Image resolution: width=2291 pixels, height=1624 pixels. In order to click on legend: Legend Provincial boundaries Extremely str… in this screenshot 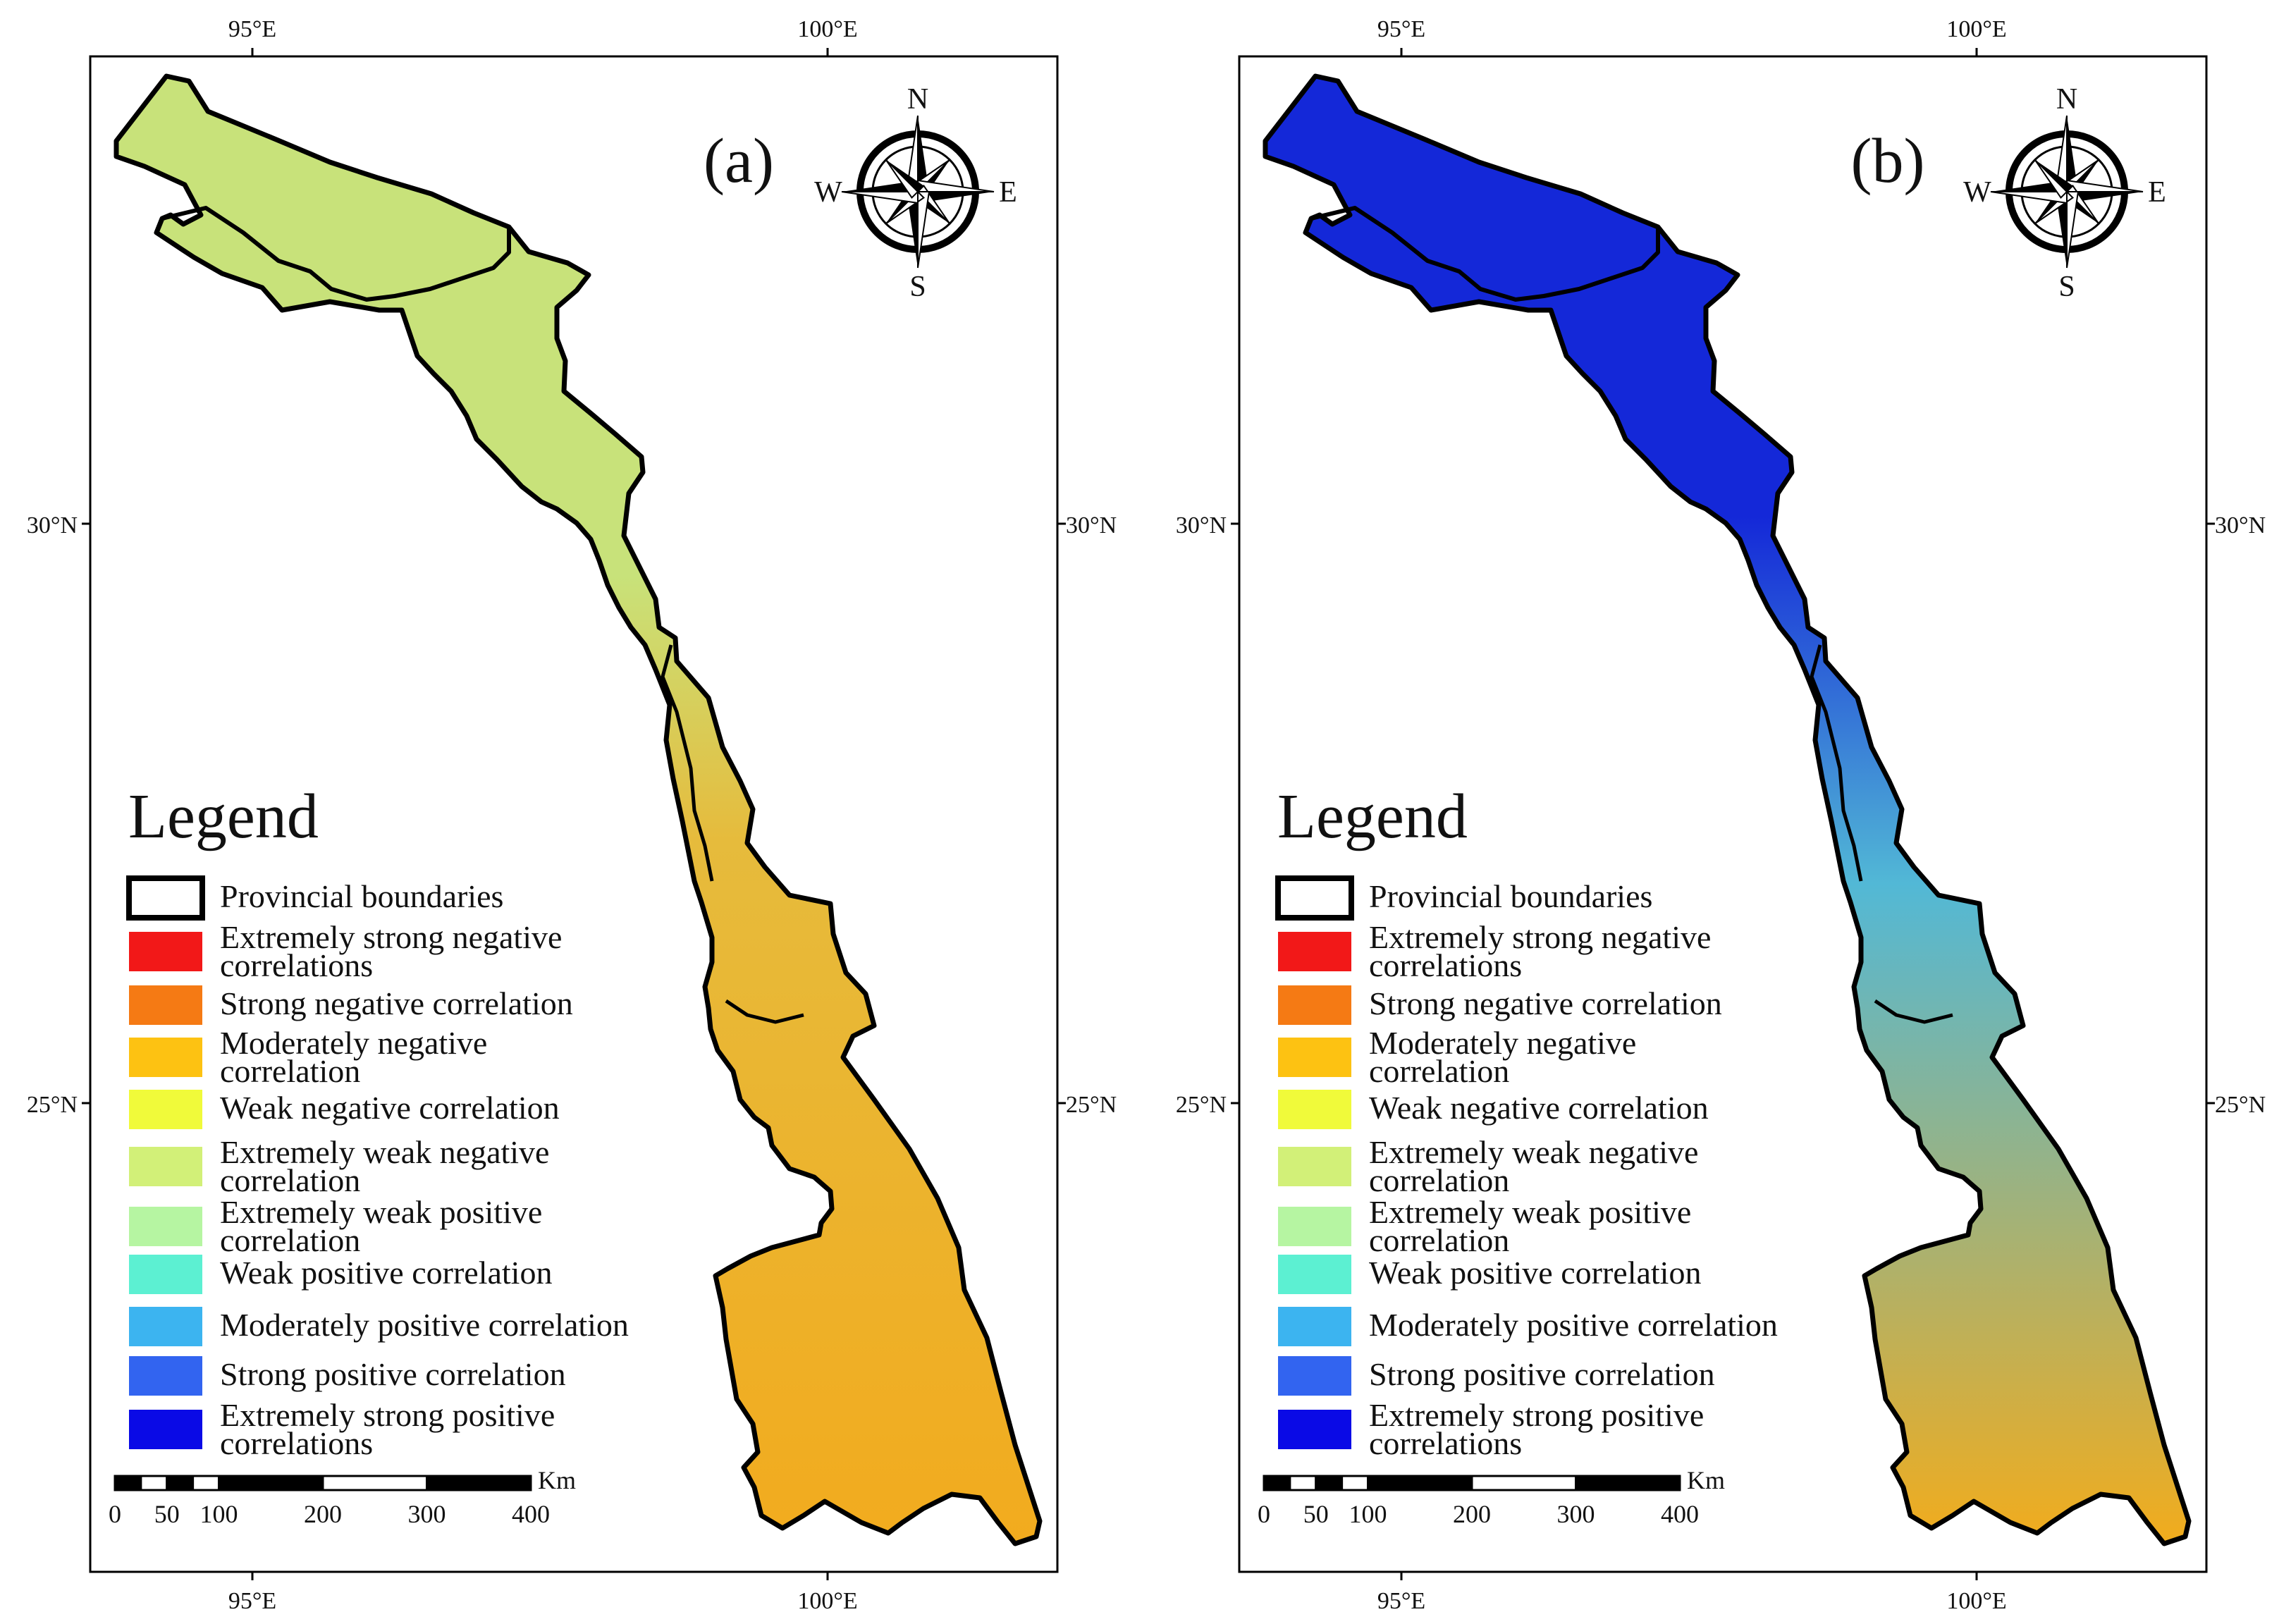, I will do `click(1526, 1122)`.